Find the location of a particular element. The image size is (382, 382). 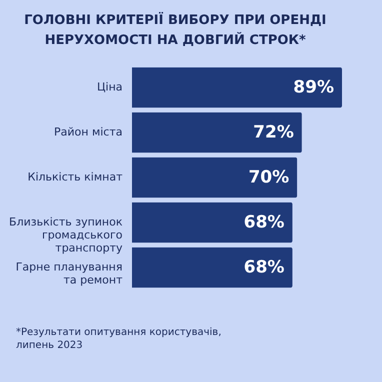

data-label: 70% is located at coordinates (269, 178).